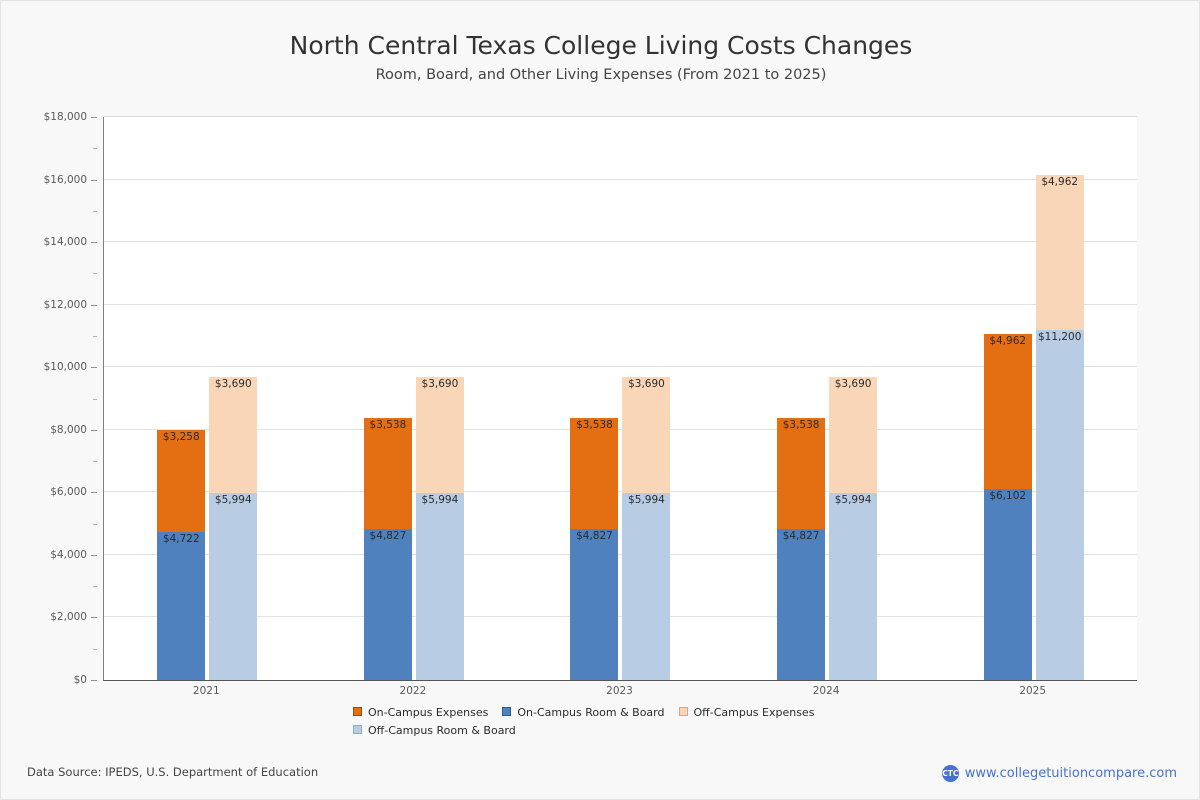 Image resolution: width=1200 pixels, height=800 pixels. Describe the element at coordinates (65, 117) in the screenshot. I see `y-axis-label: $18,000` at that location.